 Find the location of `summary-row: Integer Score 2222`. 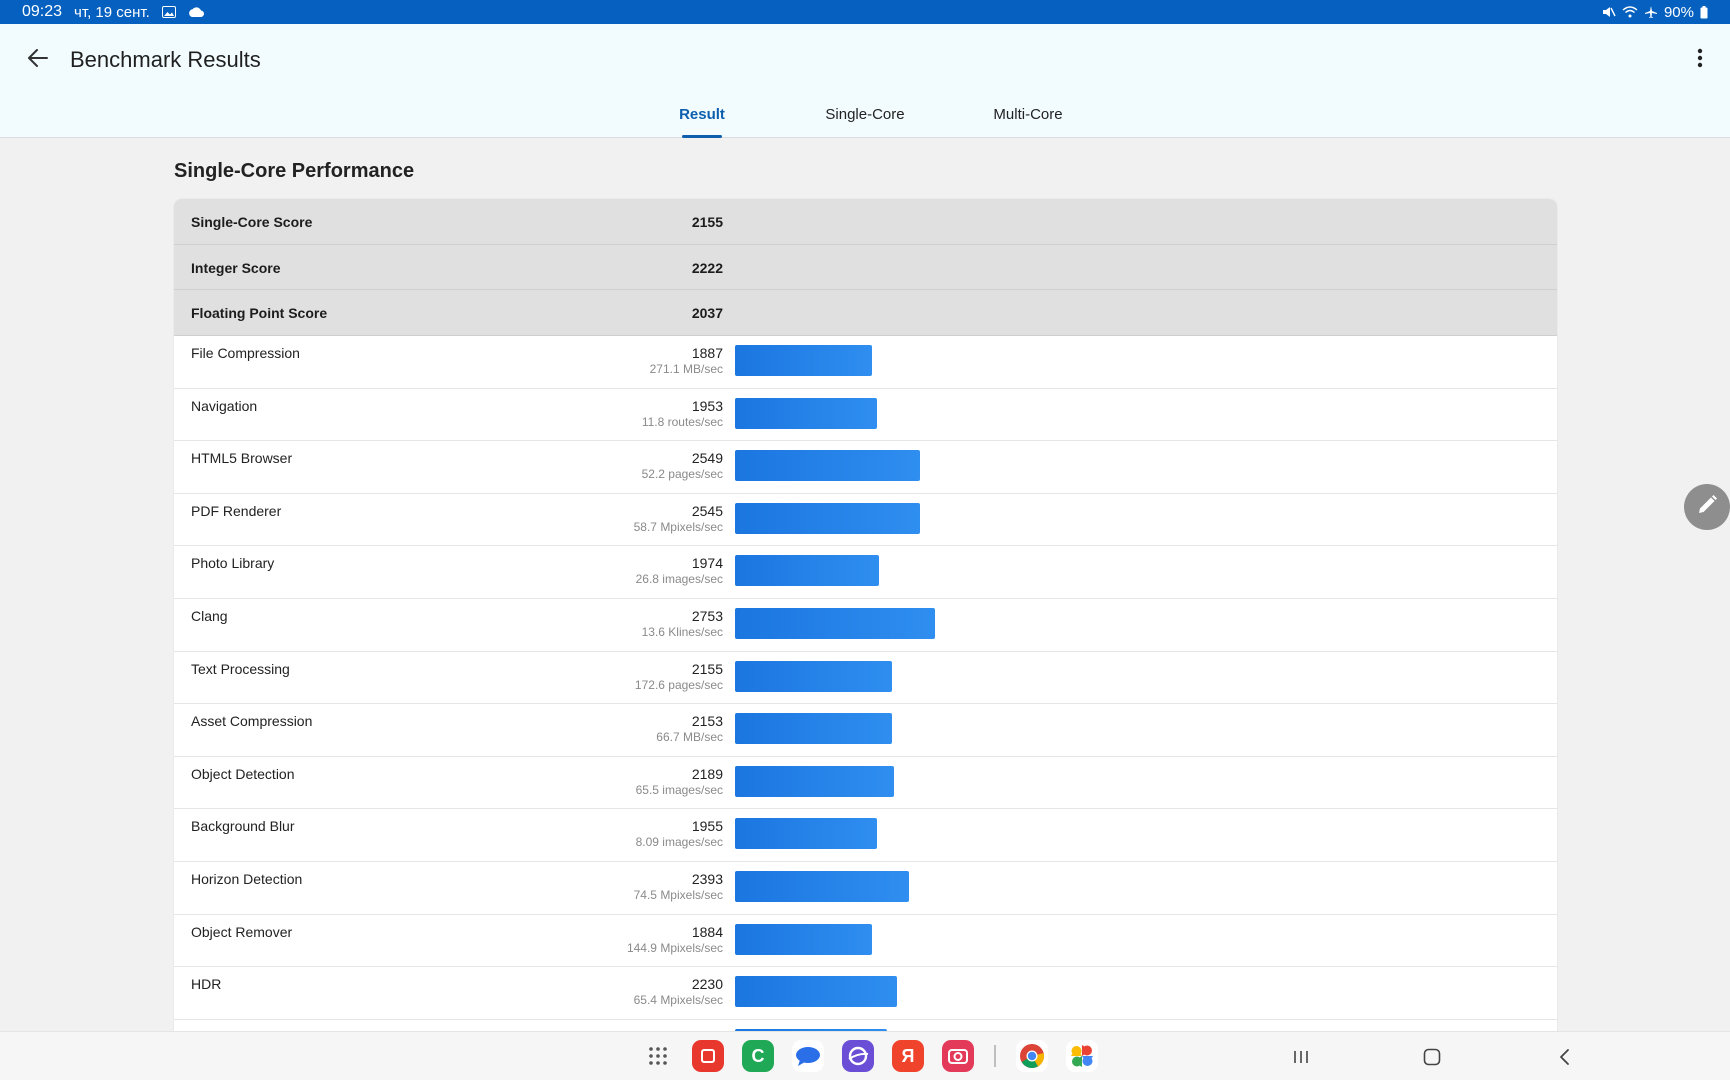

summary-row: Integer Score 2222 is located at coordinates (865, 267).